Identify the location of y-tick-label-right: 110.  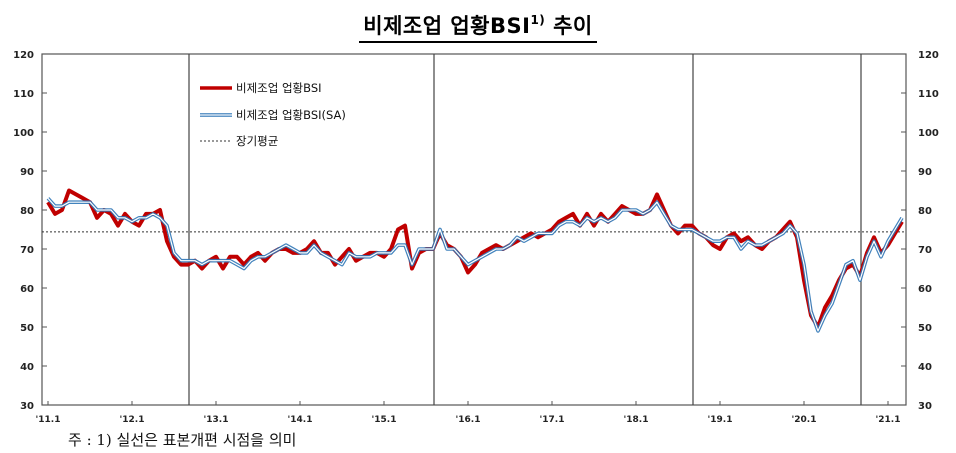
(928, 94).